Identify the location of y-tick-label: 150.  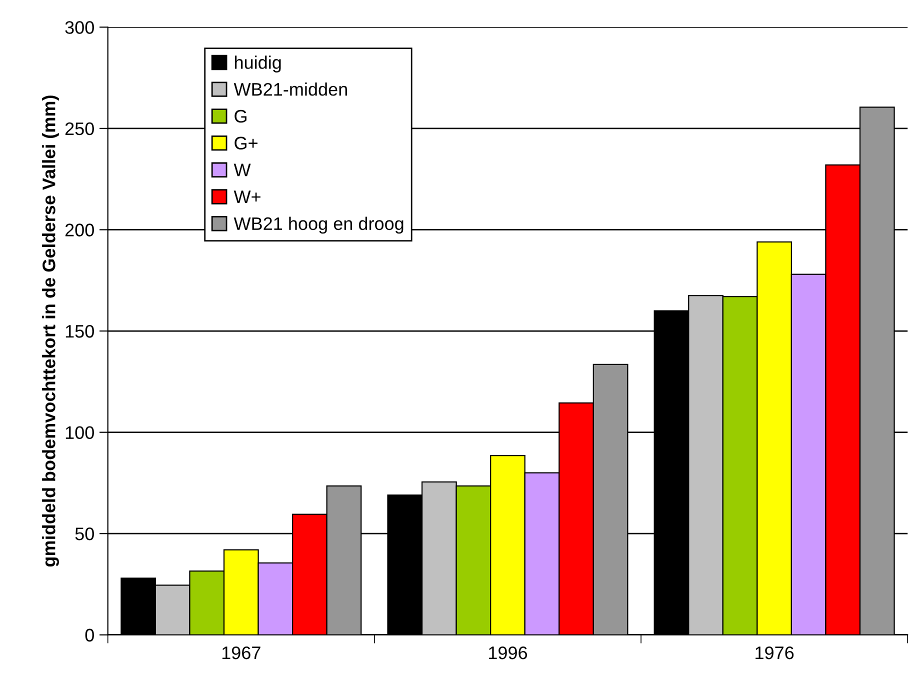
(80, 331).